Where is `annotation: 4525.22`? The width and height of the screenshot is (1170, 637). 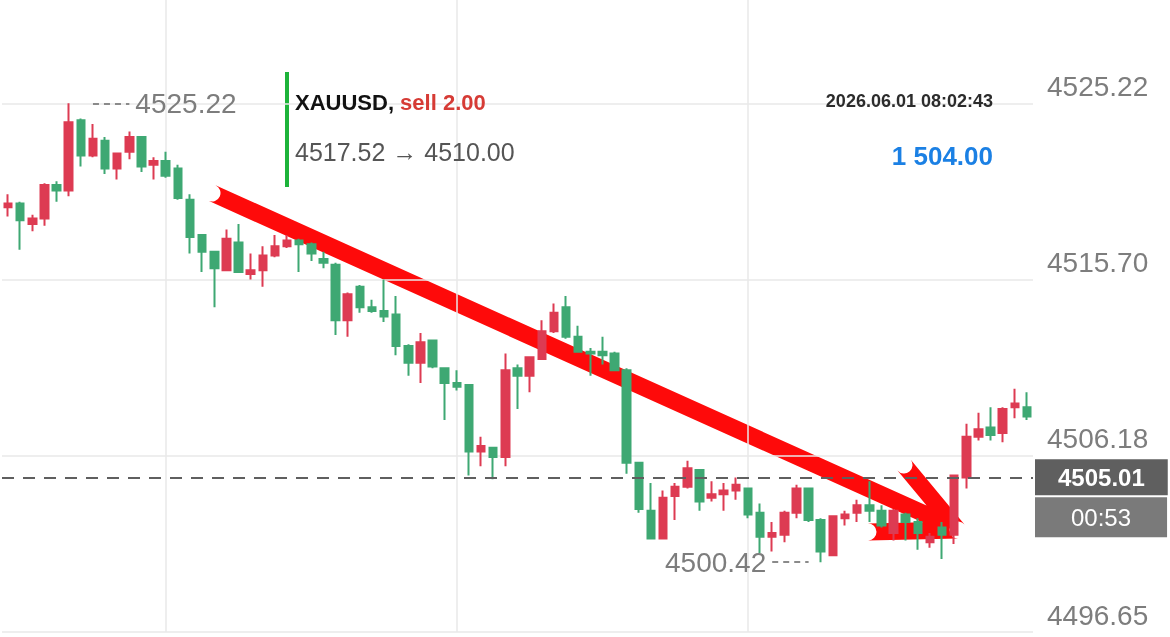 annotation: 4525.22 is located at coordinates (186, 103).